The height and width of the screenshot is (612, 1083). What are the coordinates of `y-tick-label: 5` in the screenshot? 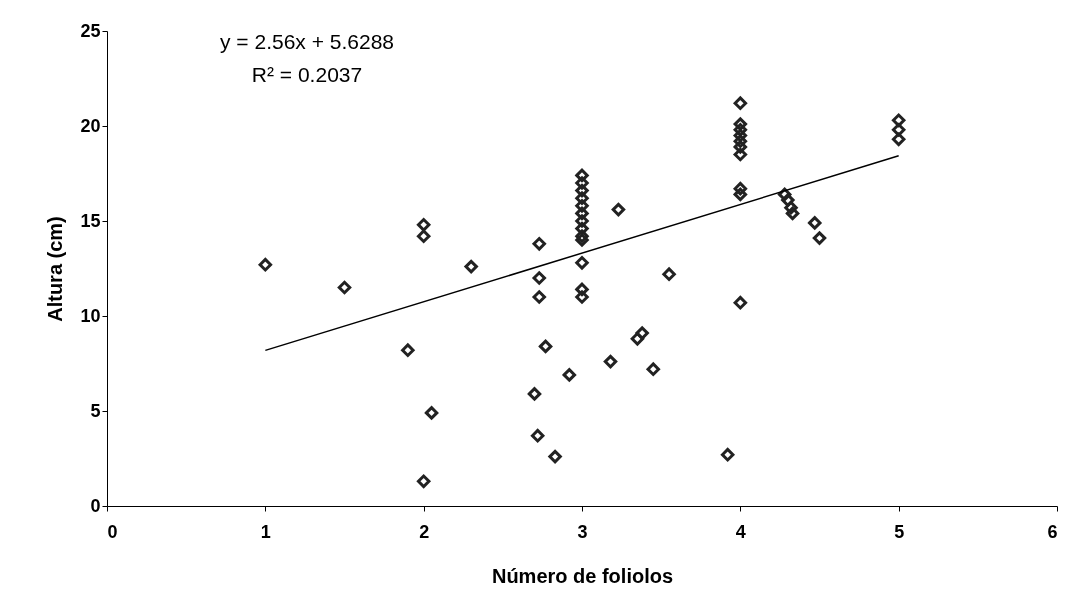 It's located at (95, 410).